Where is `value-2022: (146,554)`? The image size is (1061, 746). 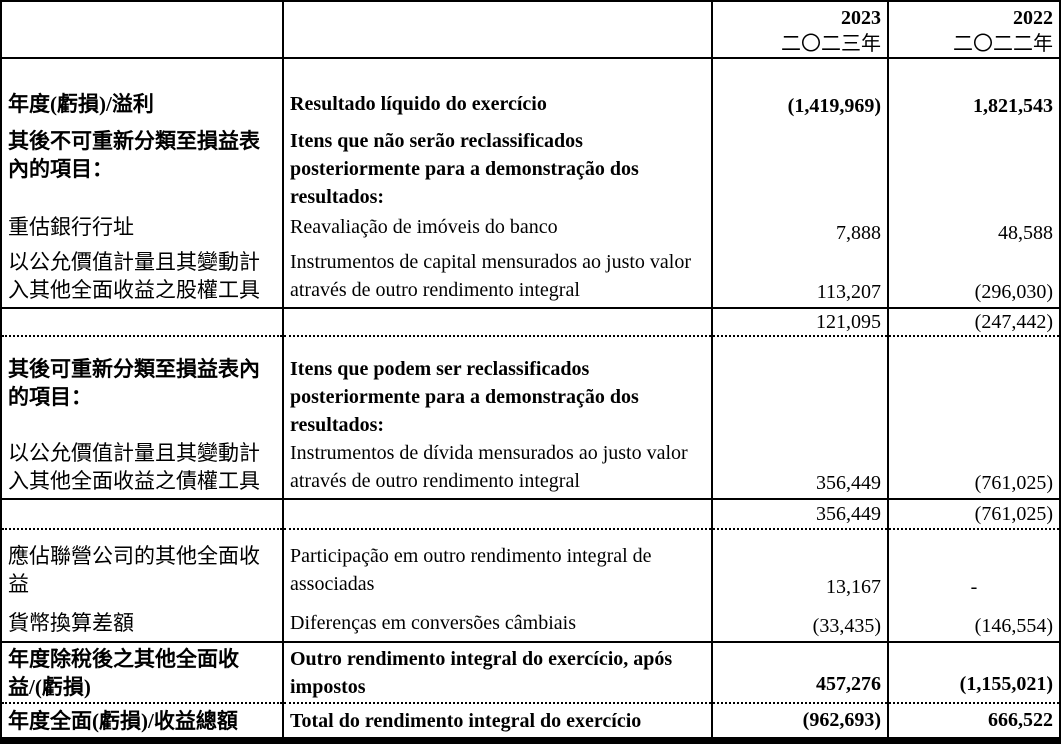
value-2022: (146,554) is located at coordinates (973, 623).